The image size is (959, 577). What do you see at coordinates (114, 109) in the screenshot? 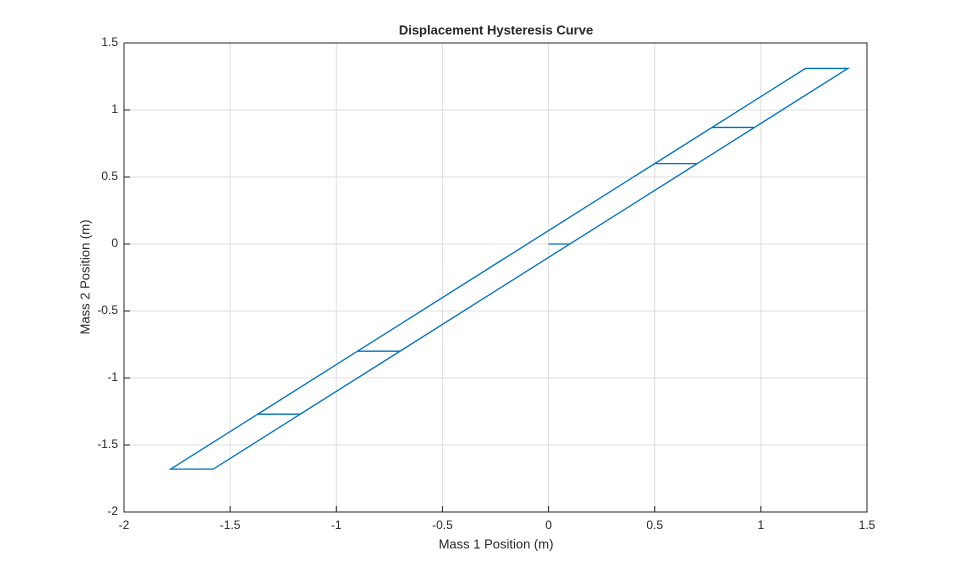
I see `y-tick-label: 1` at bounding box center [114, 109].